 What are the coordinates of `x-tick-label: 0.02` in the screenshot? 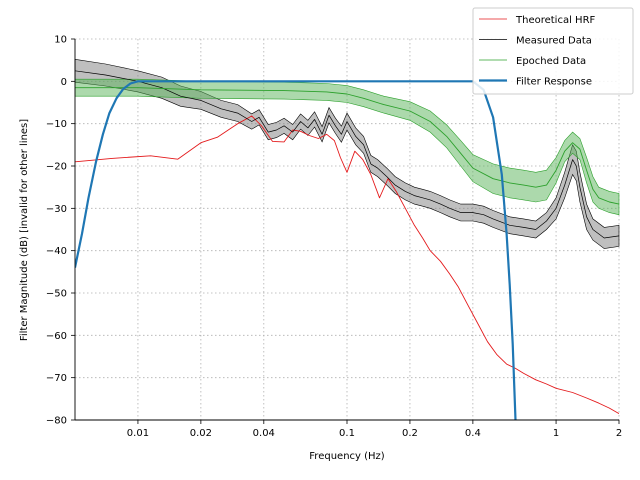 It's located at (201, 433).